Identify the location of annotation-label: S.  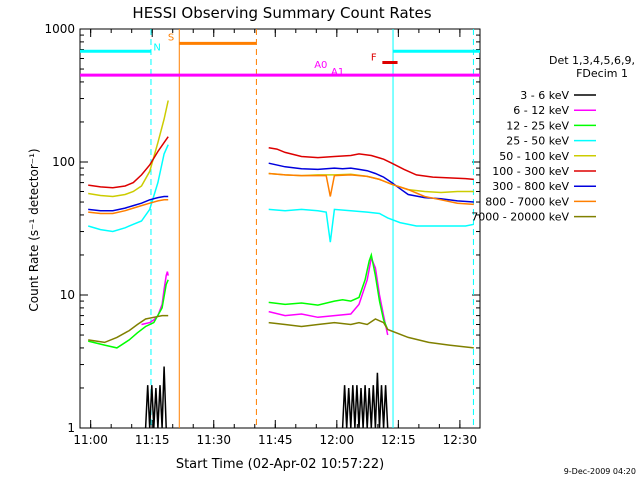
(171, 37).